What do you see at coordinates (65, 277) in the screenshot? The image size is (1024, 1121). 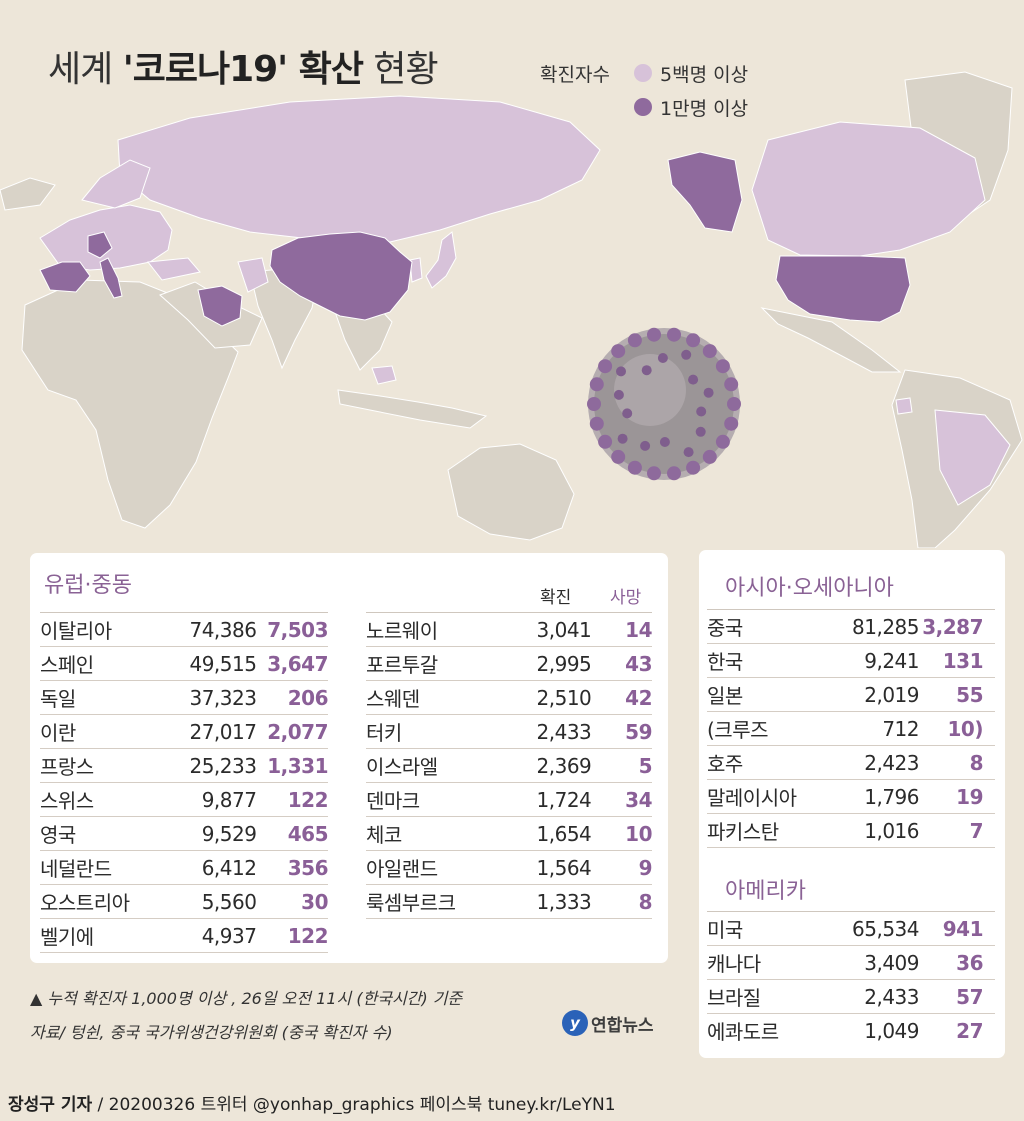 I see `region-france-spain` at bounding box center [65, 277].